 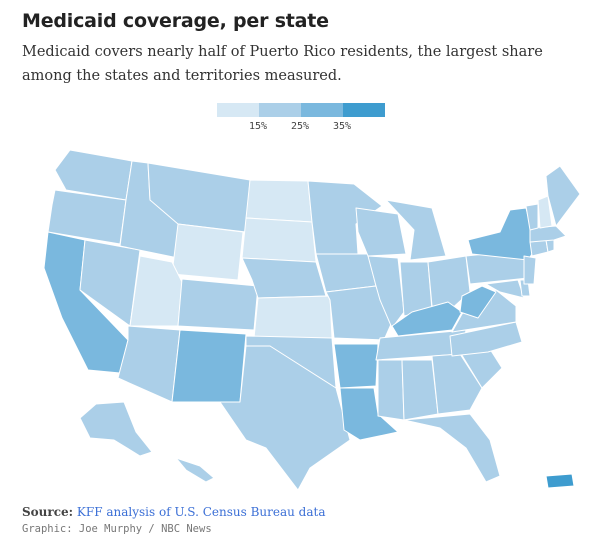 I want to click on legend-label-35: 35%, so click(x=342, y=126).